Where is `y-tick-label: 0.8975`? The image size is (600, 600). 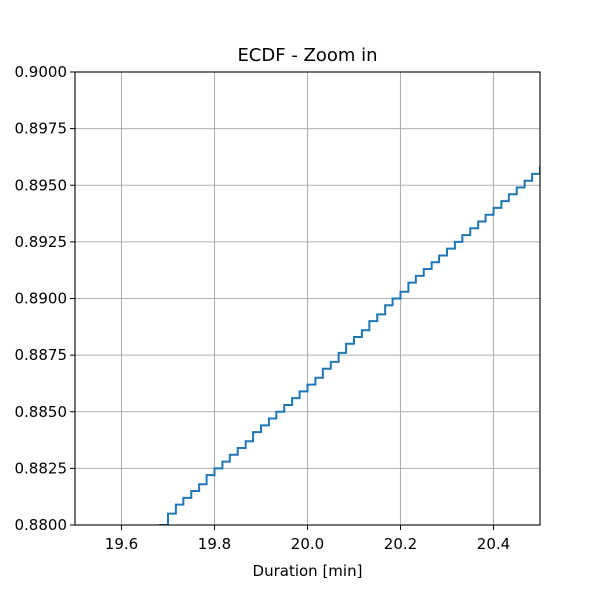
y-tick-label: 0.8975 is located at coordinates (41, 129).